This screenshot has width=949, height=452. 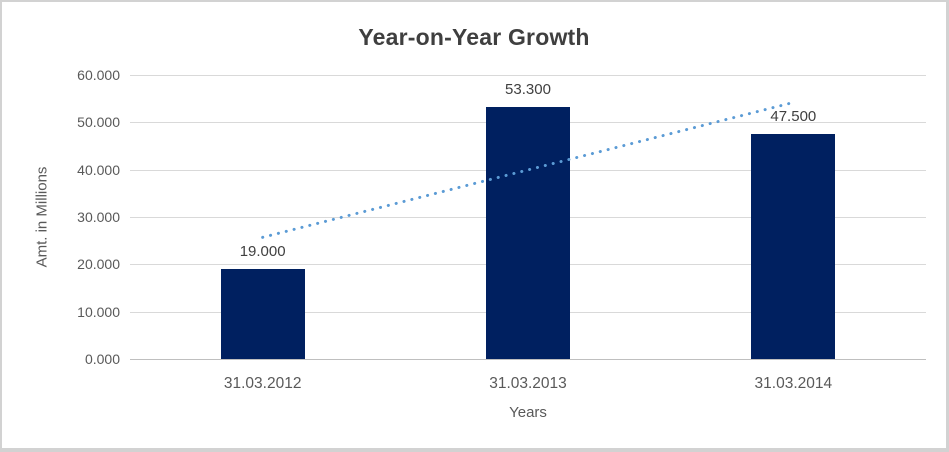 What do you see at coordinates (98, 75) in the screenshot?
I see `y-tick-label: 60.000` at bounding box center [98, 75].